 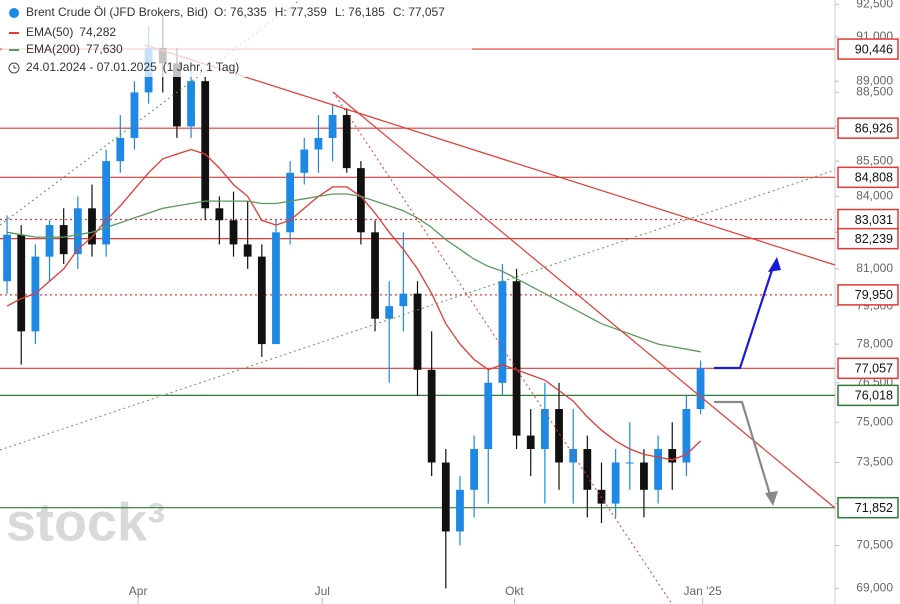 What do you see at coordinates (514, 591) in the screenshot?
I see `x-tick-label: Okt` at bounding box center [514, 591].